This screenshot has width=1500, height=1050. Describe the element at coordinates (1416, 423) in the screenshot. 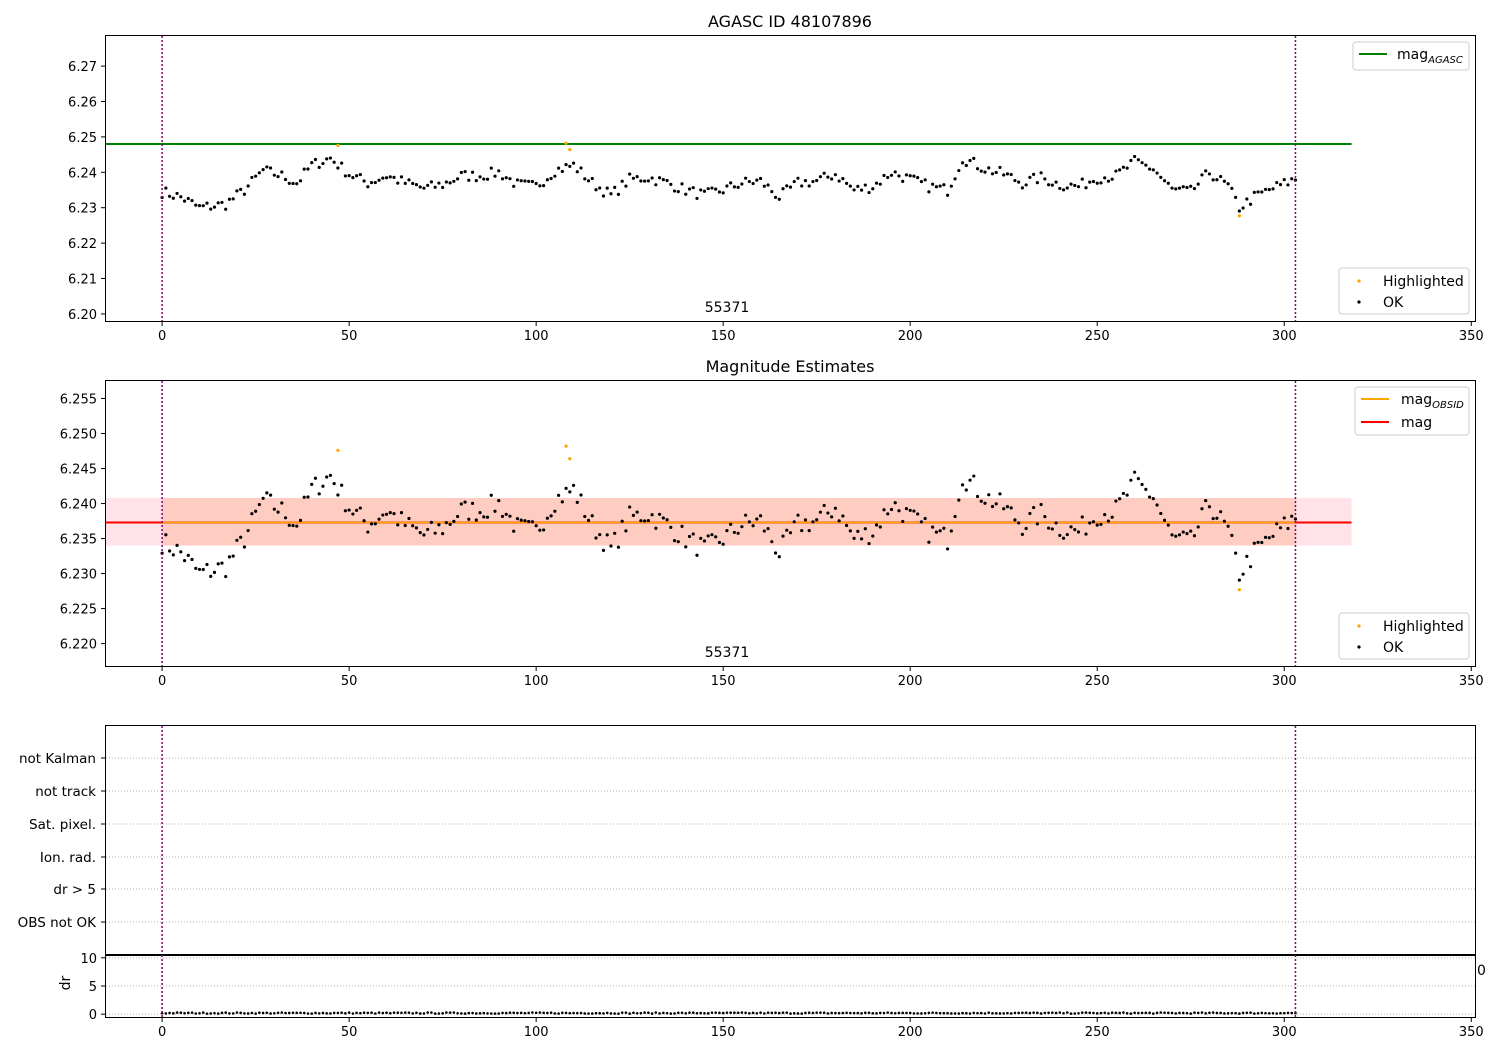

I see `legend-mag-label: mag` at that location.